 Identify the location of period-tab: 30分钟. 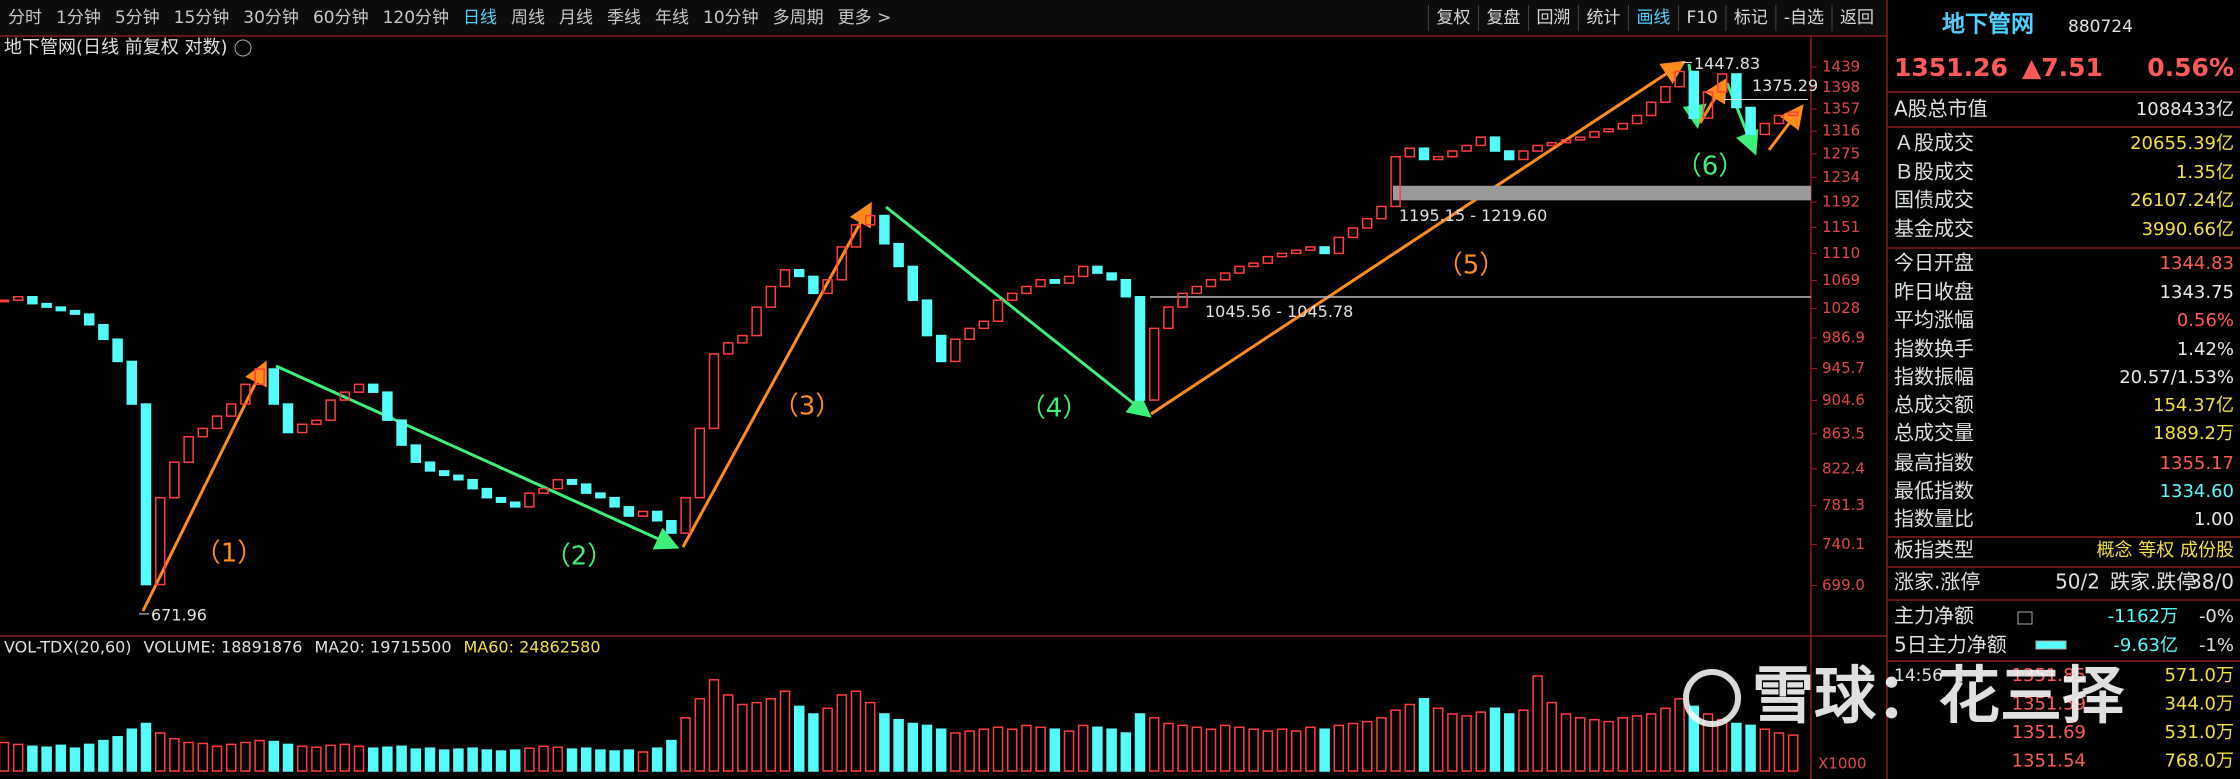
(271, 18).